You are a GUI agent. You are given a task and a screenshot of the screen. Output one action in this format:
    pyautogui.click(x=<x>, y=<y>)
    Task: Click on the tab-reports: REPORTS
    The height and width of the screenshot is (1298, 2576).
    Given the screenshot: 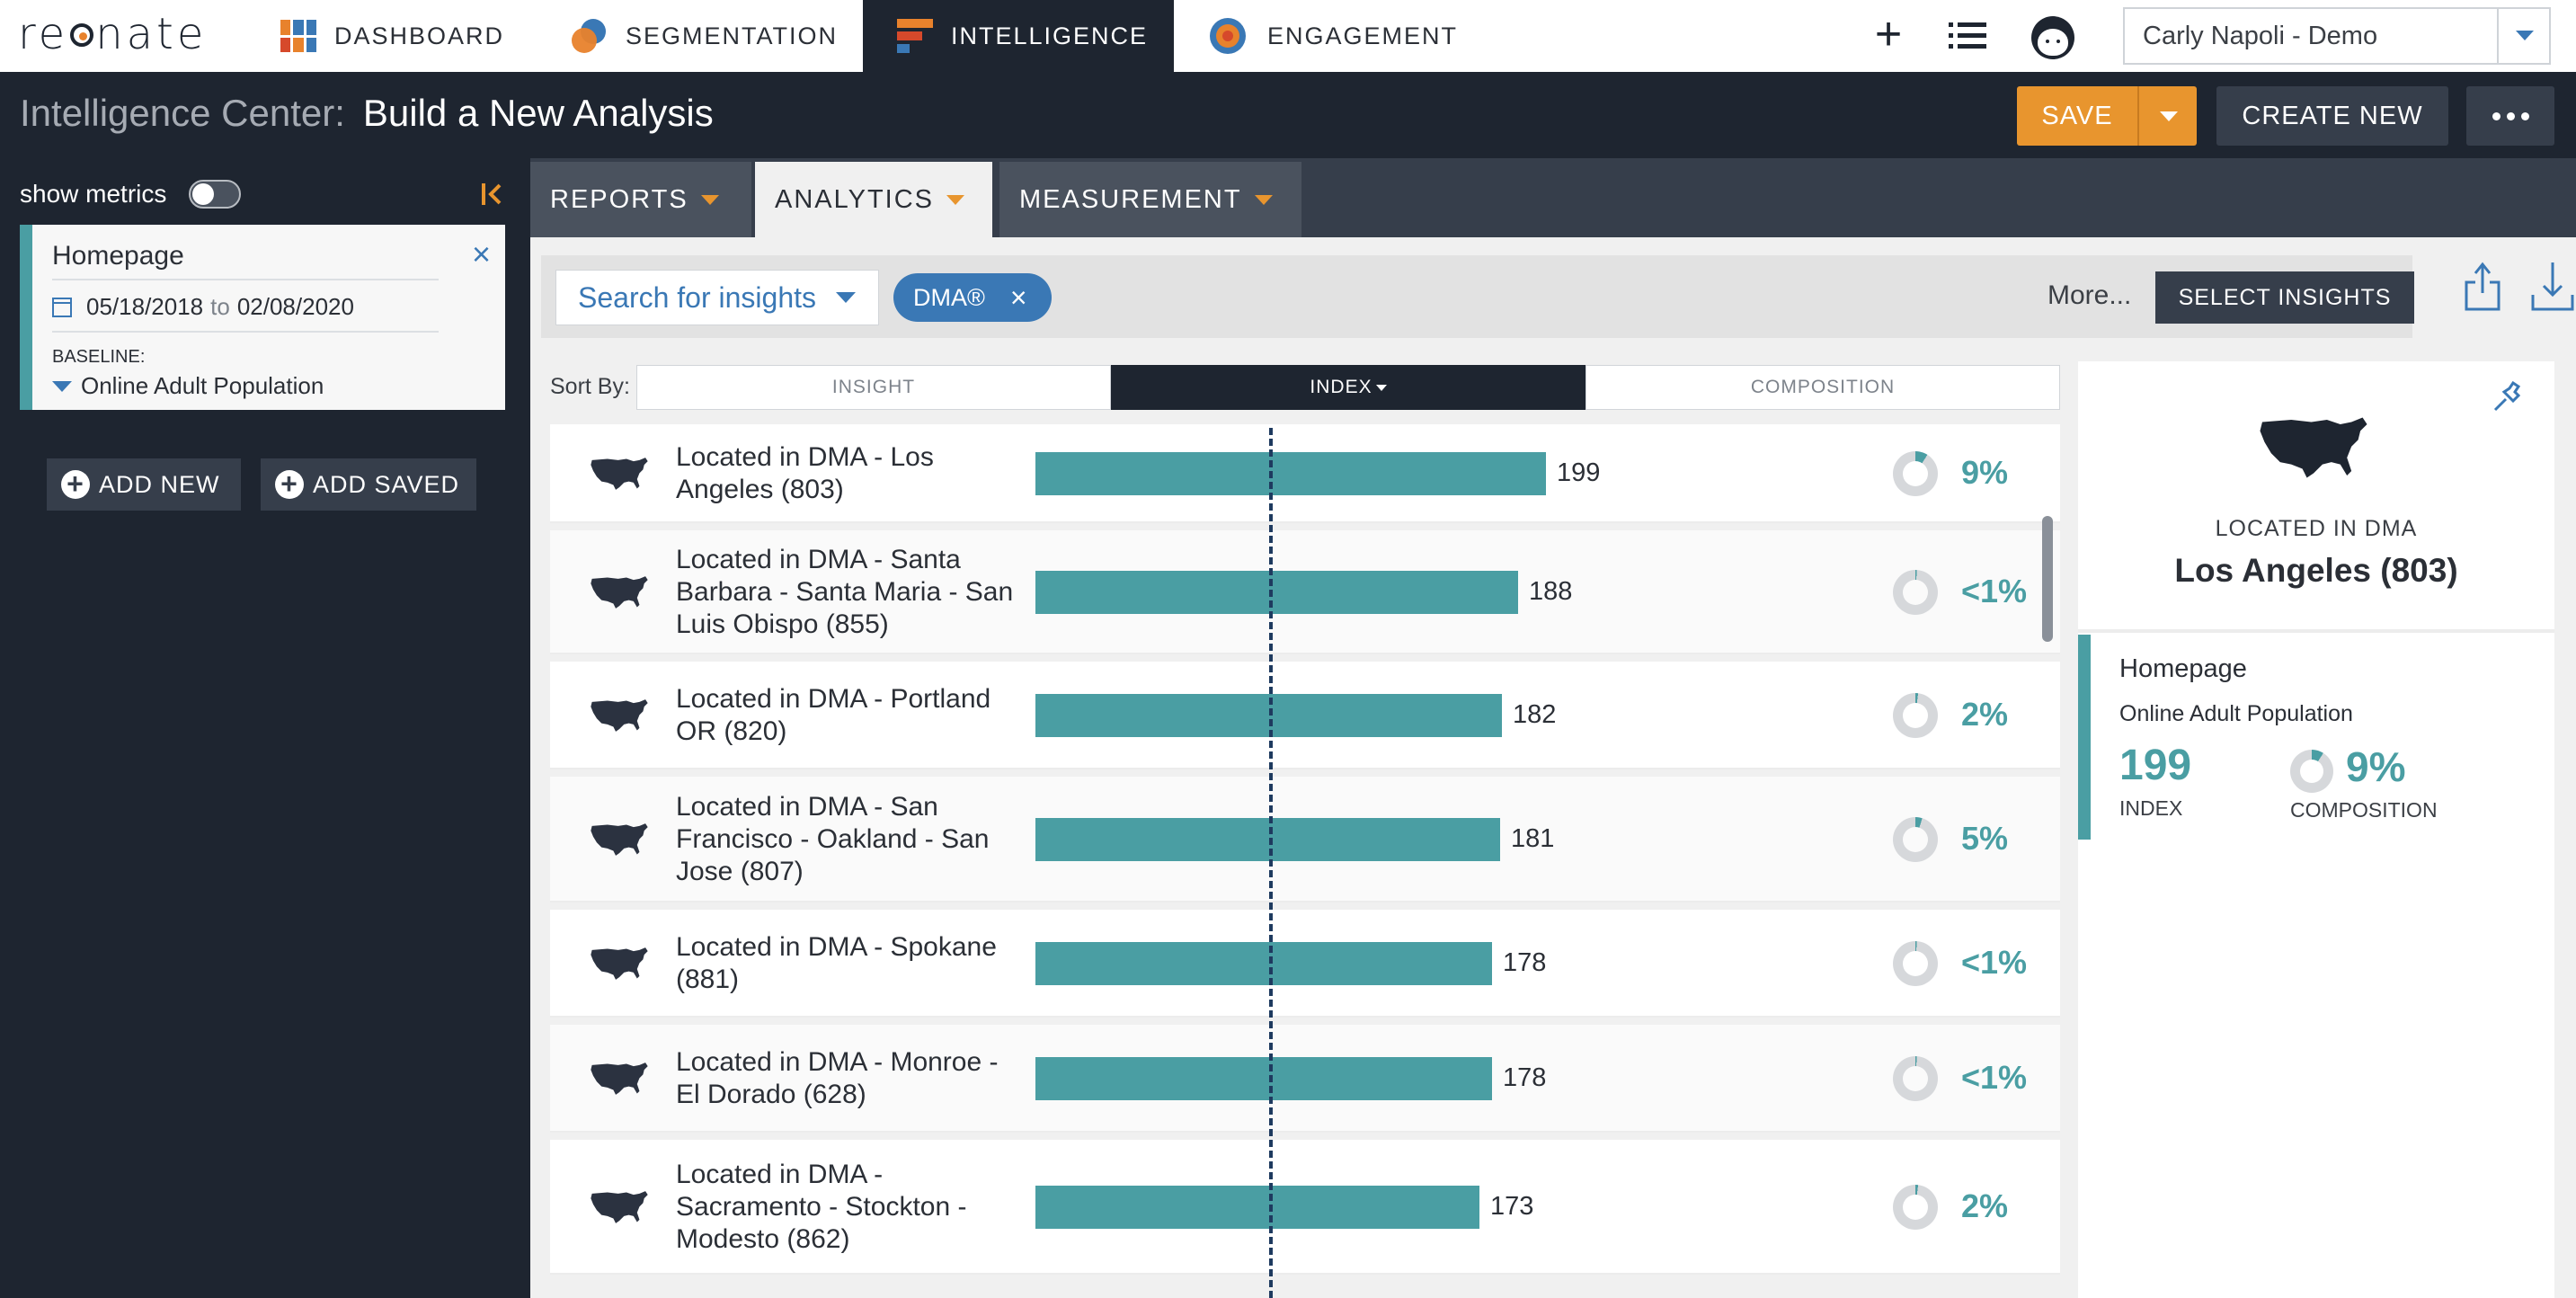 What is the action you would take?
    pyautogui.click(x=640, y=199)
    